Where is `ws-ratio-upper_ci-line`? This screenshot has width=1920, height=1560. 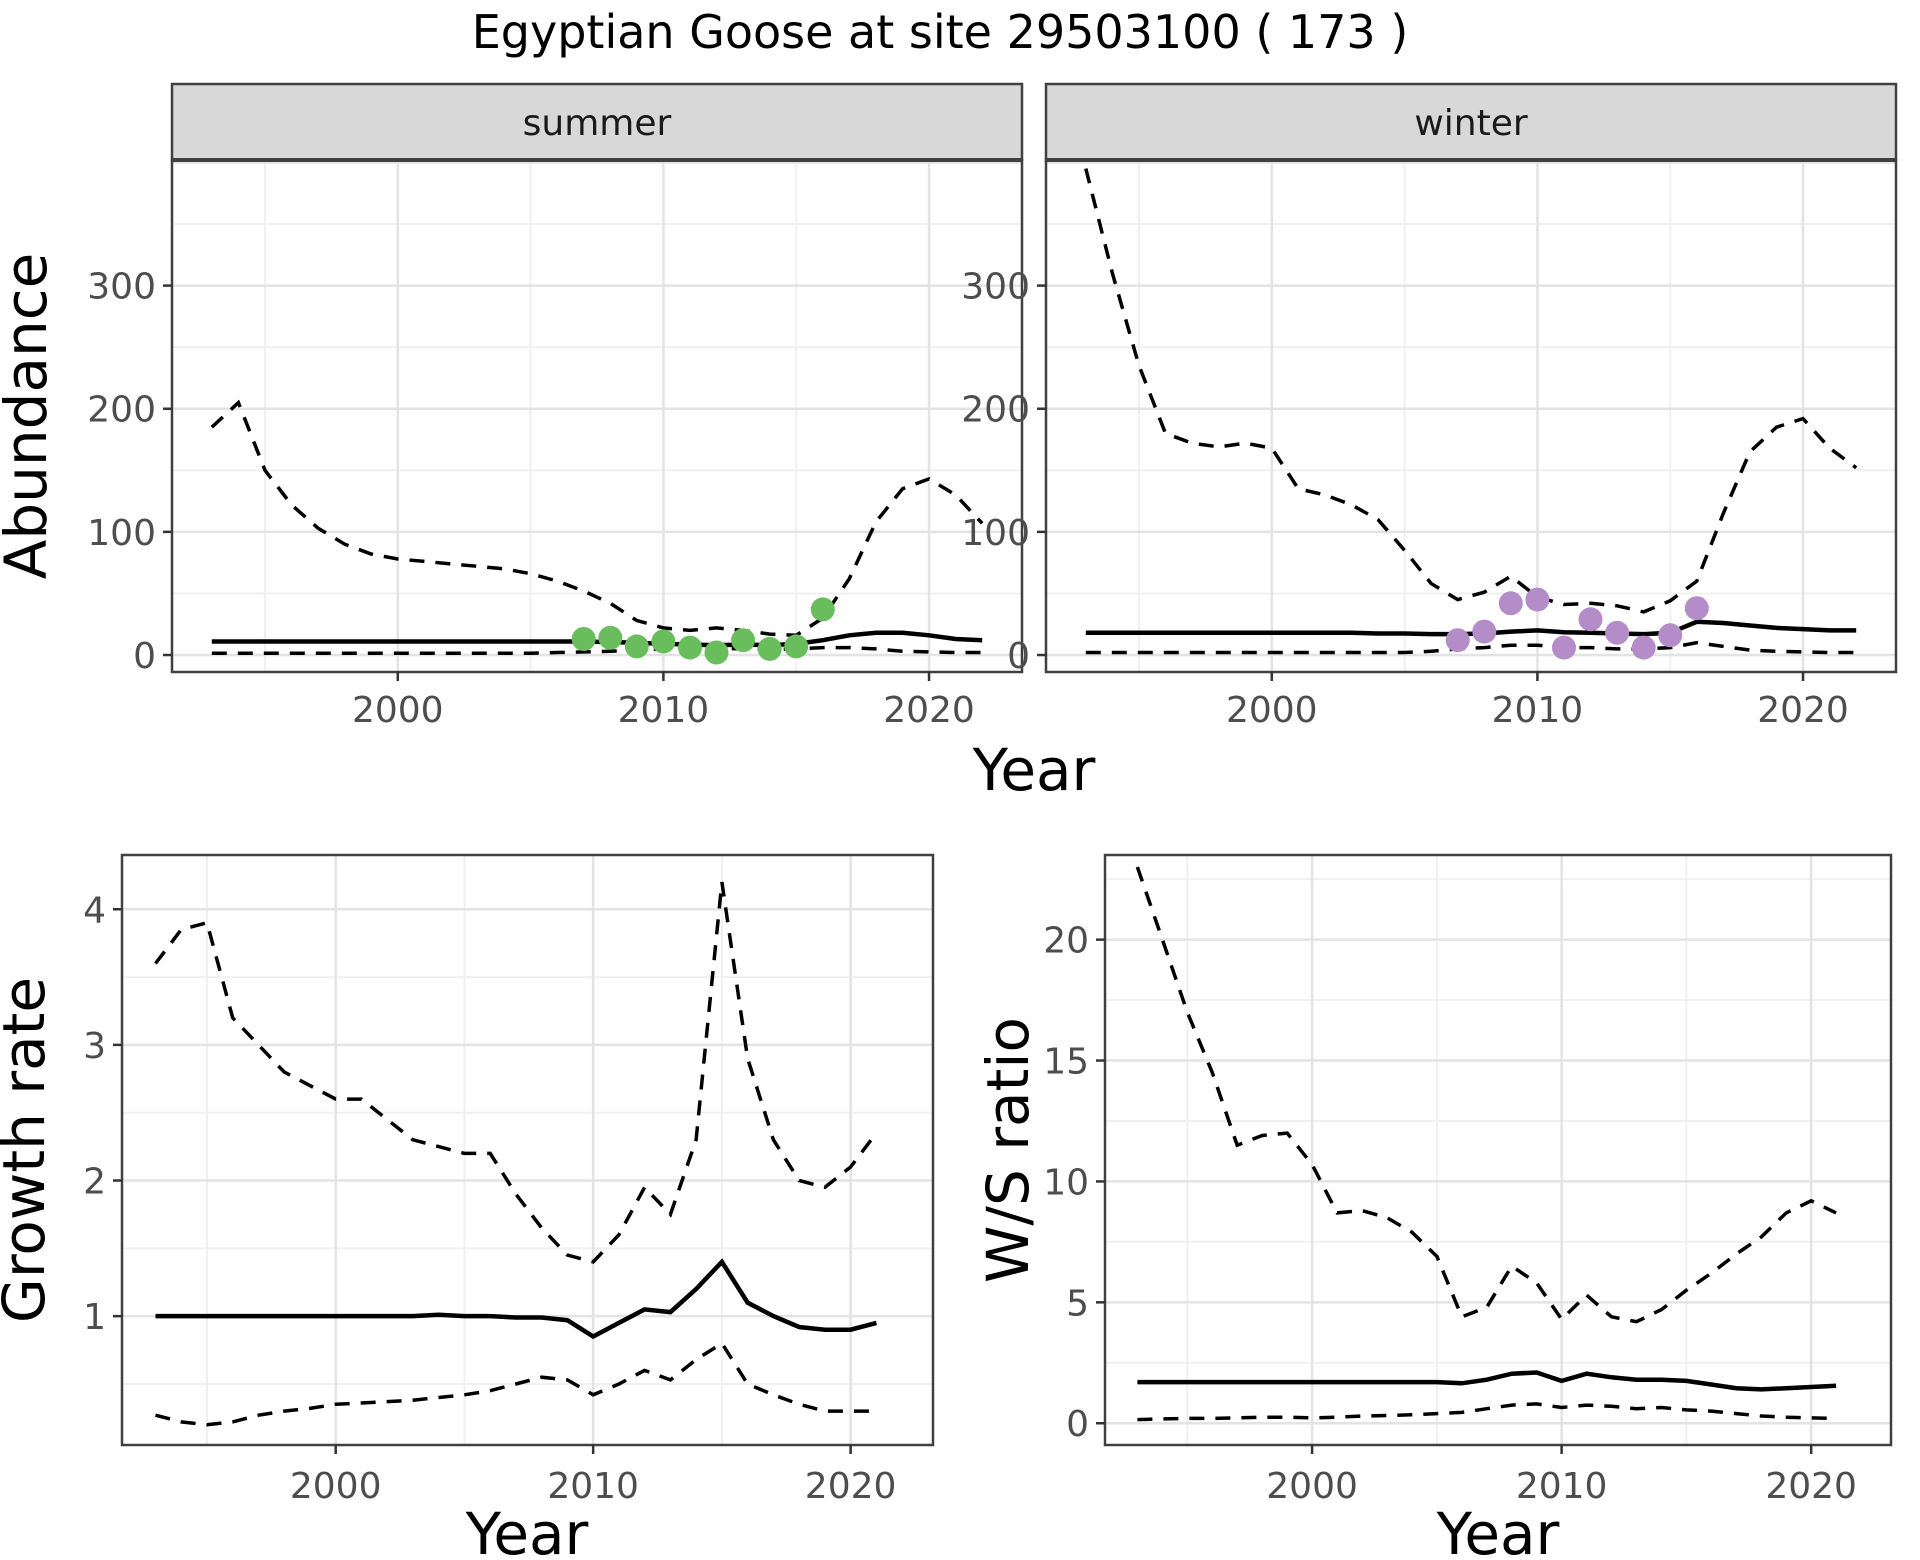
ws-ratio-upper_ci-line is located at coordinates (1486, 1095).